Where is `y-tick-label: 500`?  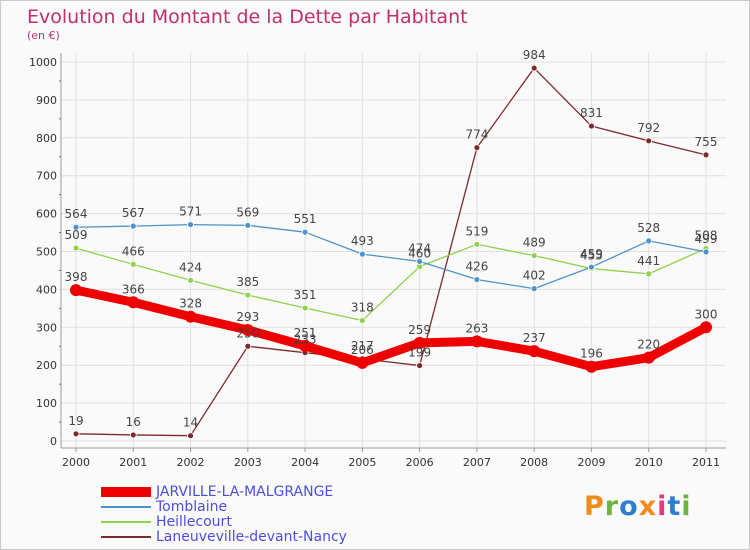
y-tick-label: 500 is located at coordinates (46, 252).